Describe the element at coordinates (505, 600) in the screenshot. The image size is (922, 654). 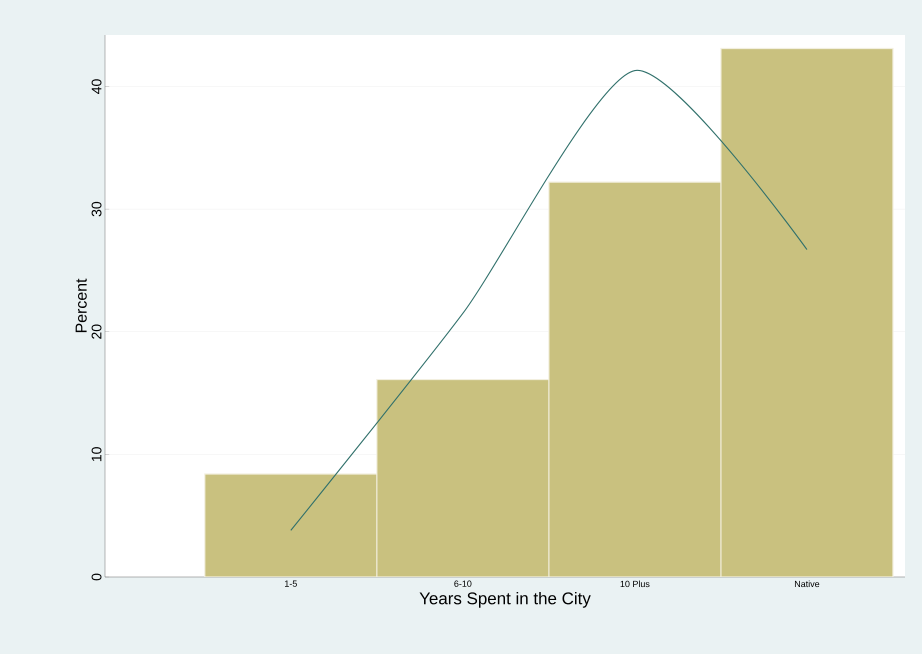
I see `x-axis-title: Years Spent in the City` at that location.